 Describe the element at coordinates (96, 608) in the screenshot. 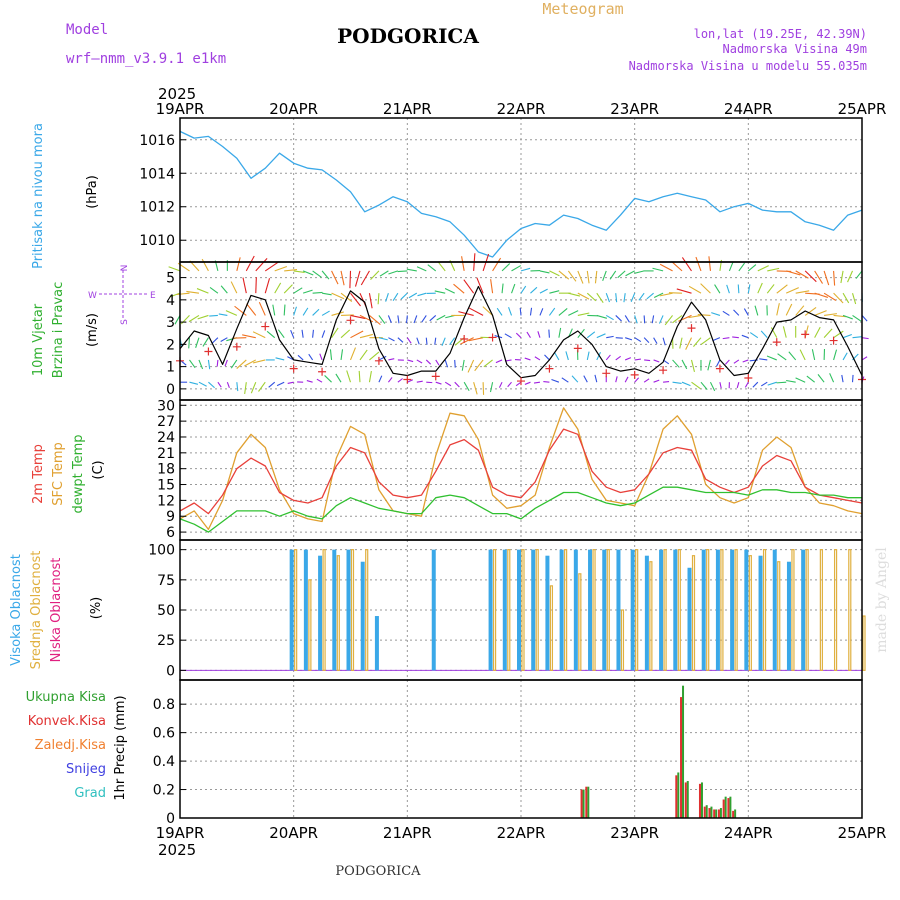

I see `cloud-unit: (%)` at that location.